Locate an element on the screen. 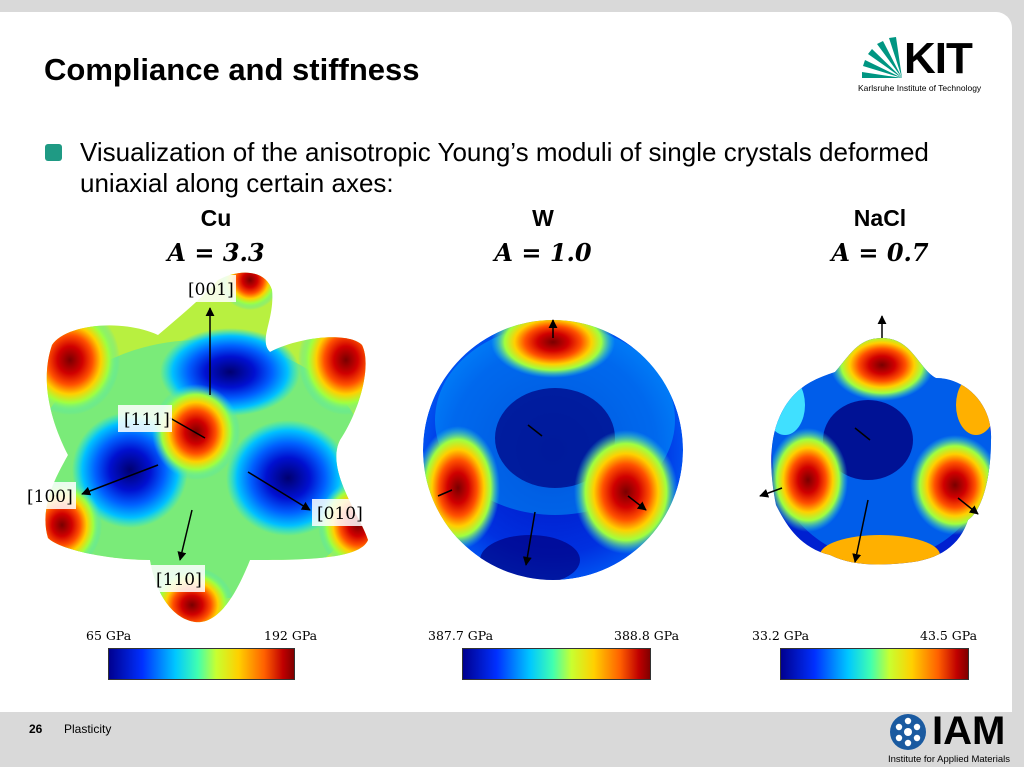  kit-wordmark: KIT is located at coordinates (938, 58).